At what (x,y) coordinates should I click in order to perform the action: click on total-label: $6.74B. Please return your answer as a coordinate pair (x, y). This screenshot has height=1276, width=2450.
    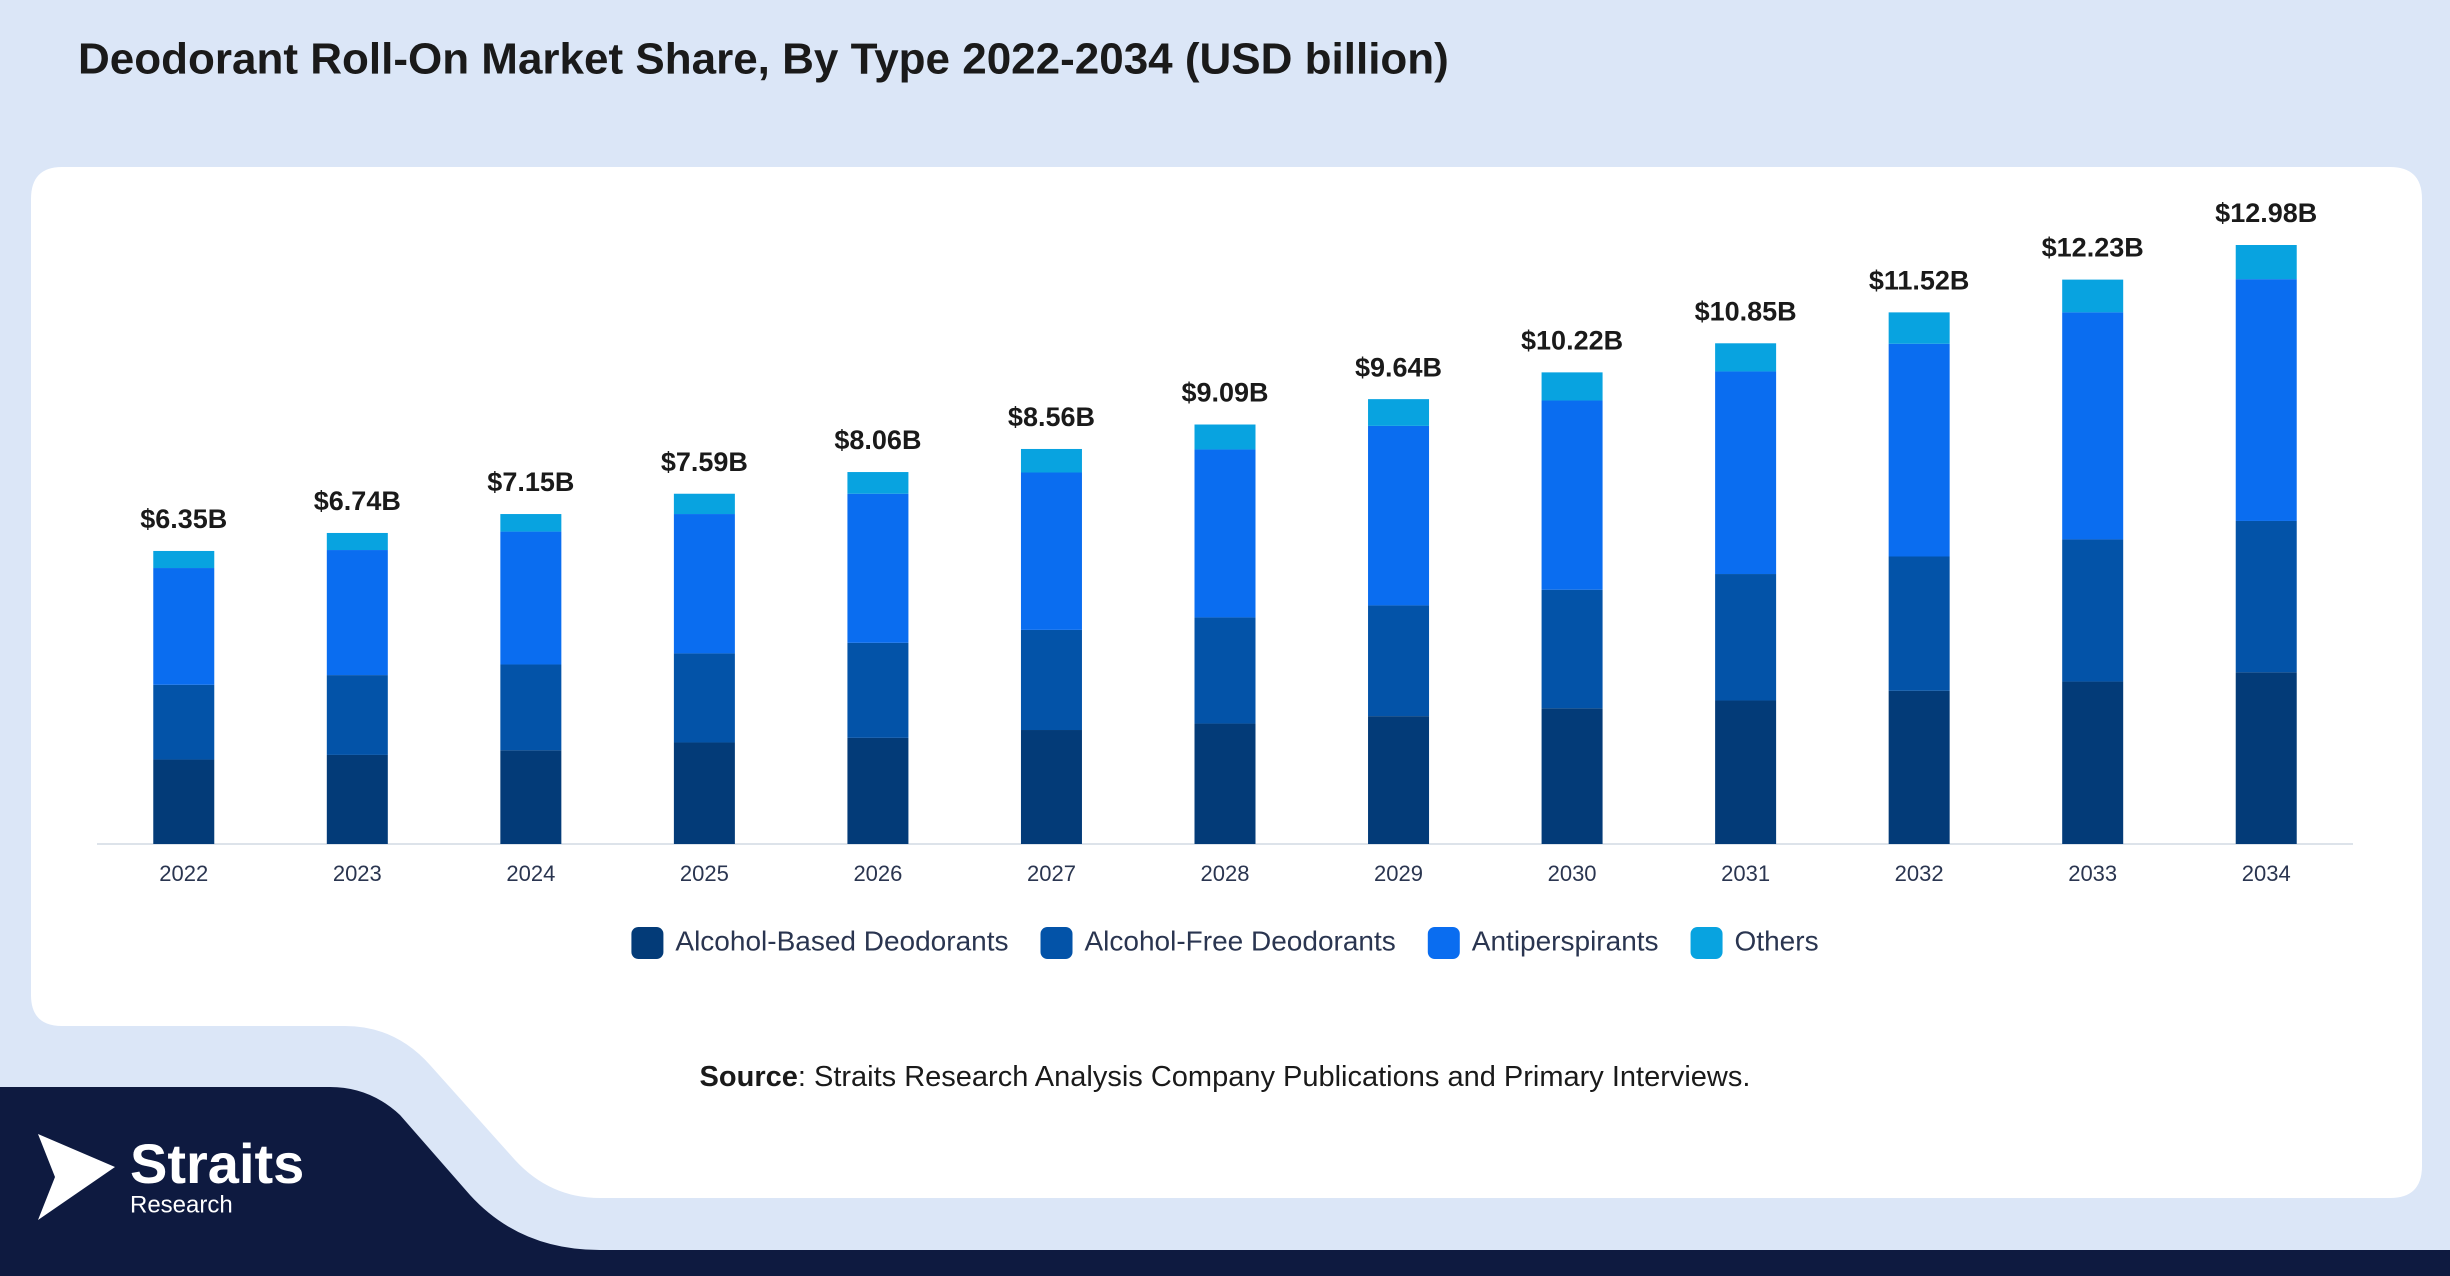
    Looking at the image, I should click on (357, 501).